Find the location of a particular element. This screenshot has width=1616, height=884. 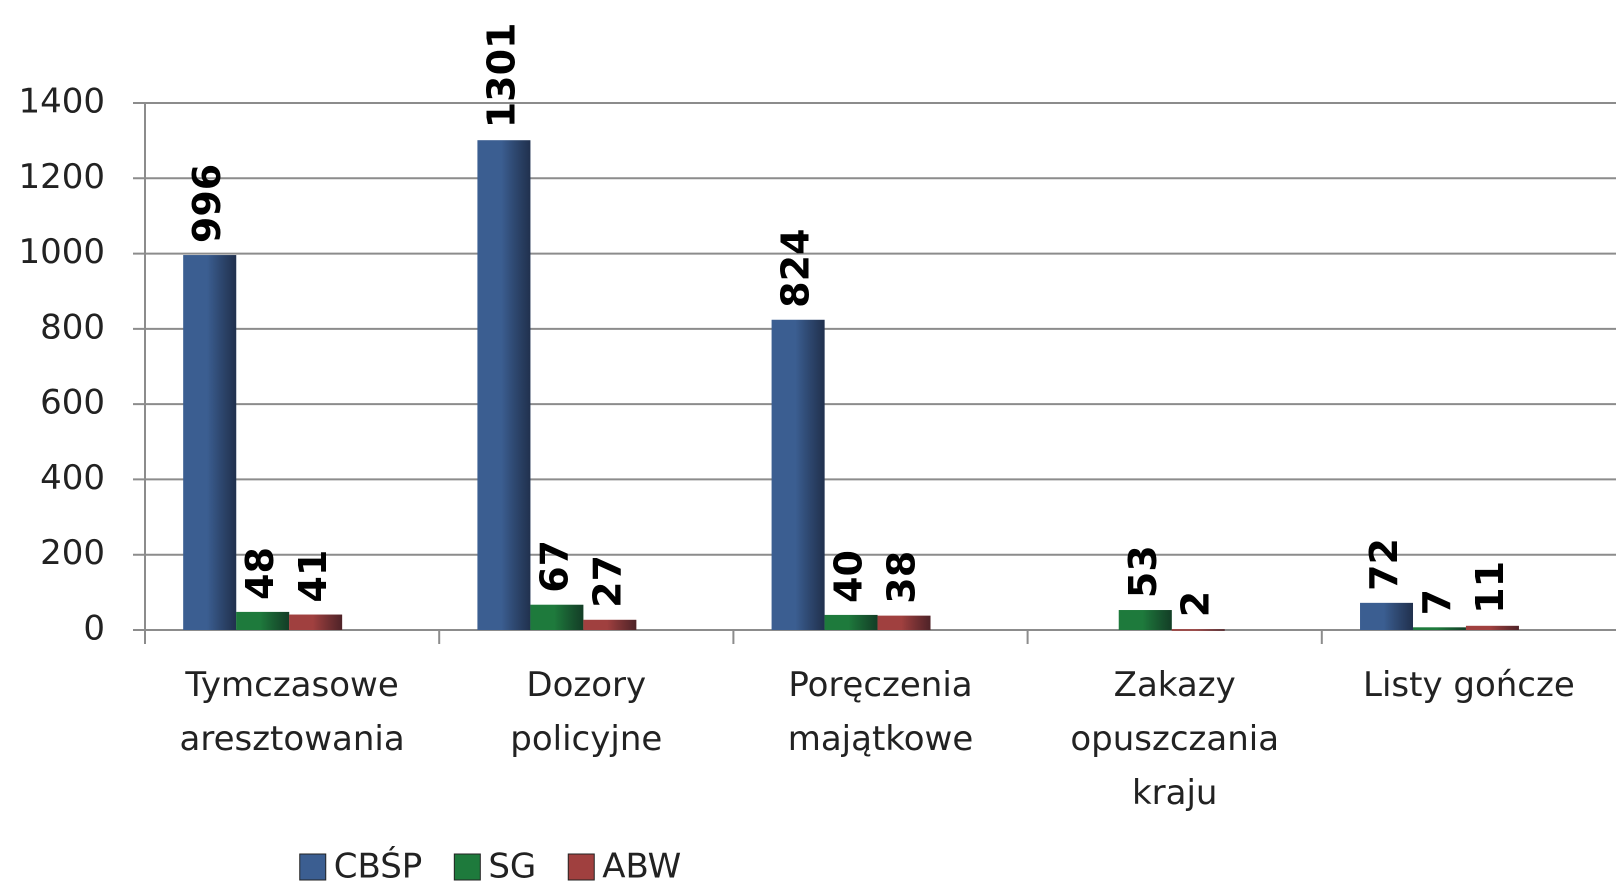

data-label: 53 is located at coordinates (1143, 571).